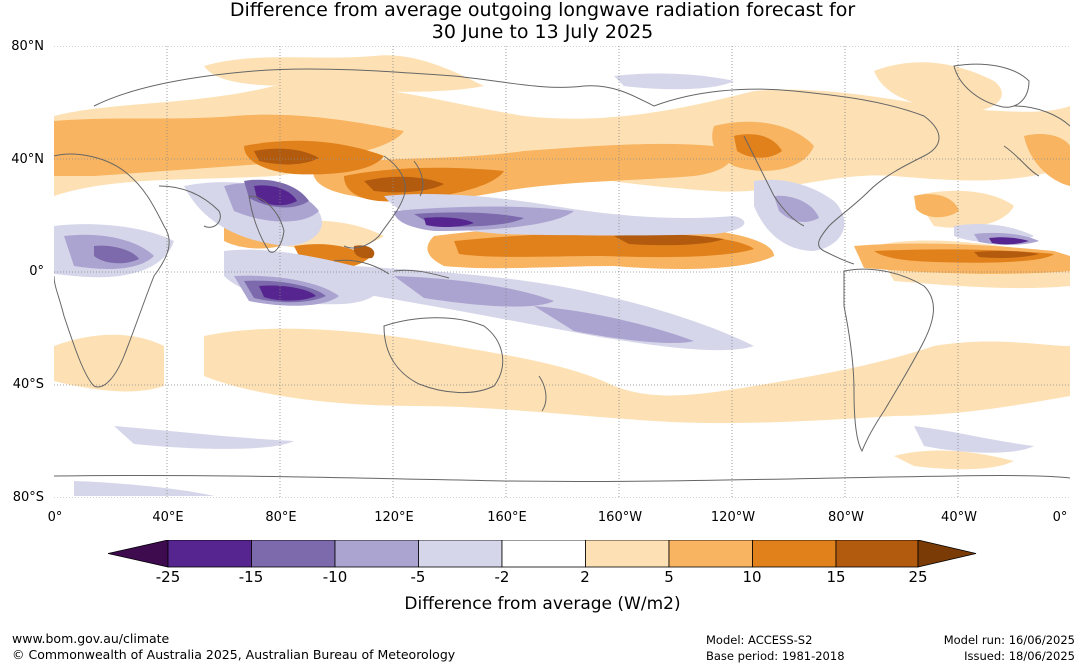 The width and height of the screenshot is (1085, 667). What do you see at coordinates (775, 656) in the screenshot?
I see `base-period: Base period: 1981-2018` at bounding box center [775, 656].